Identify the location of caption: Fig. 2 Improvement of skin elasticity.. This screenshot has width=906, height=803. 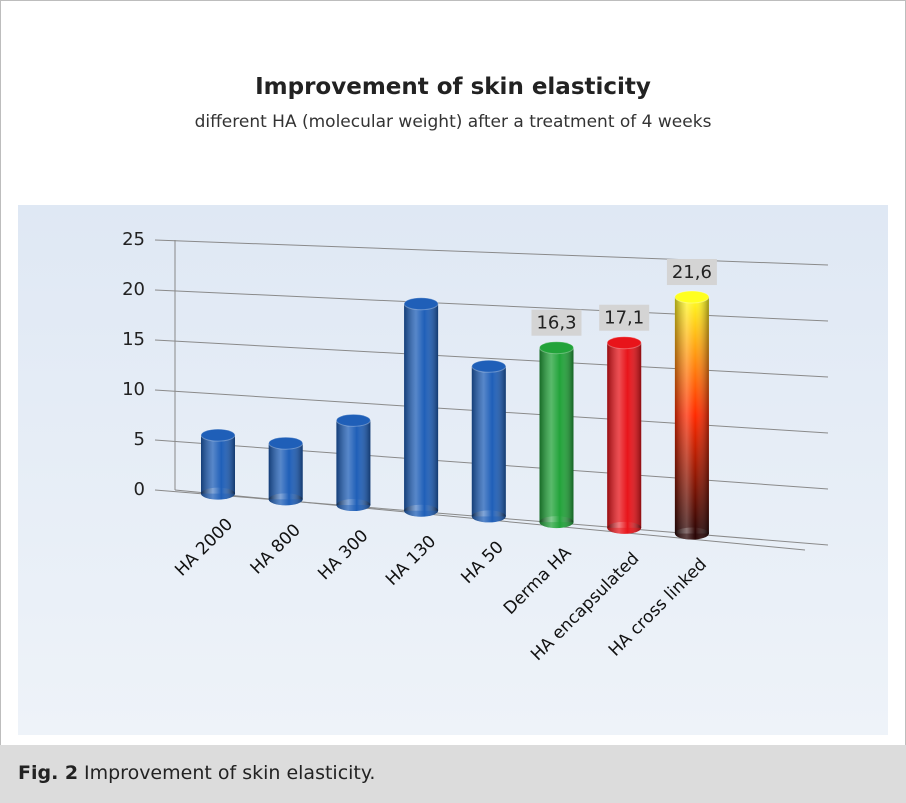
(453, 774).